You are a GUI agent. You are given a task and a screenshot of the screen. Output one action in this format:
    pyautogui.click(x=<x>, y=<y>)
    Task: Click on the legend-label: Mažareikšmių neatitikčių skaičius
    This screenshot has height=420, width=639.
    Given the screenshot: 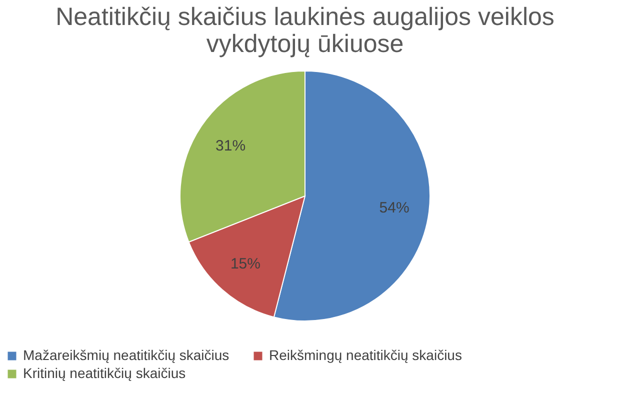 What is the action you would take?
    pyautogui.click(x=126, y=355)
    